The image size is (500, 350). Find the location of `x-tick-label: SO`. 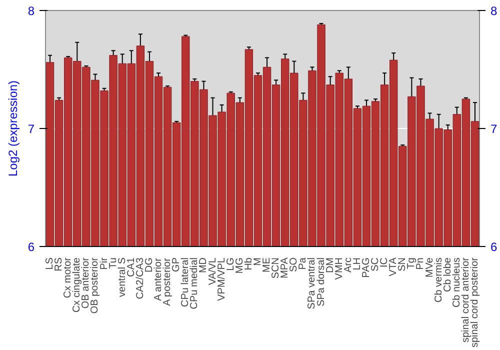

x-tick-label: SO is located at coordinates (294, 264).